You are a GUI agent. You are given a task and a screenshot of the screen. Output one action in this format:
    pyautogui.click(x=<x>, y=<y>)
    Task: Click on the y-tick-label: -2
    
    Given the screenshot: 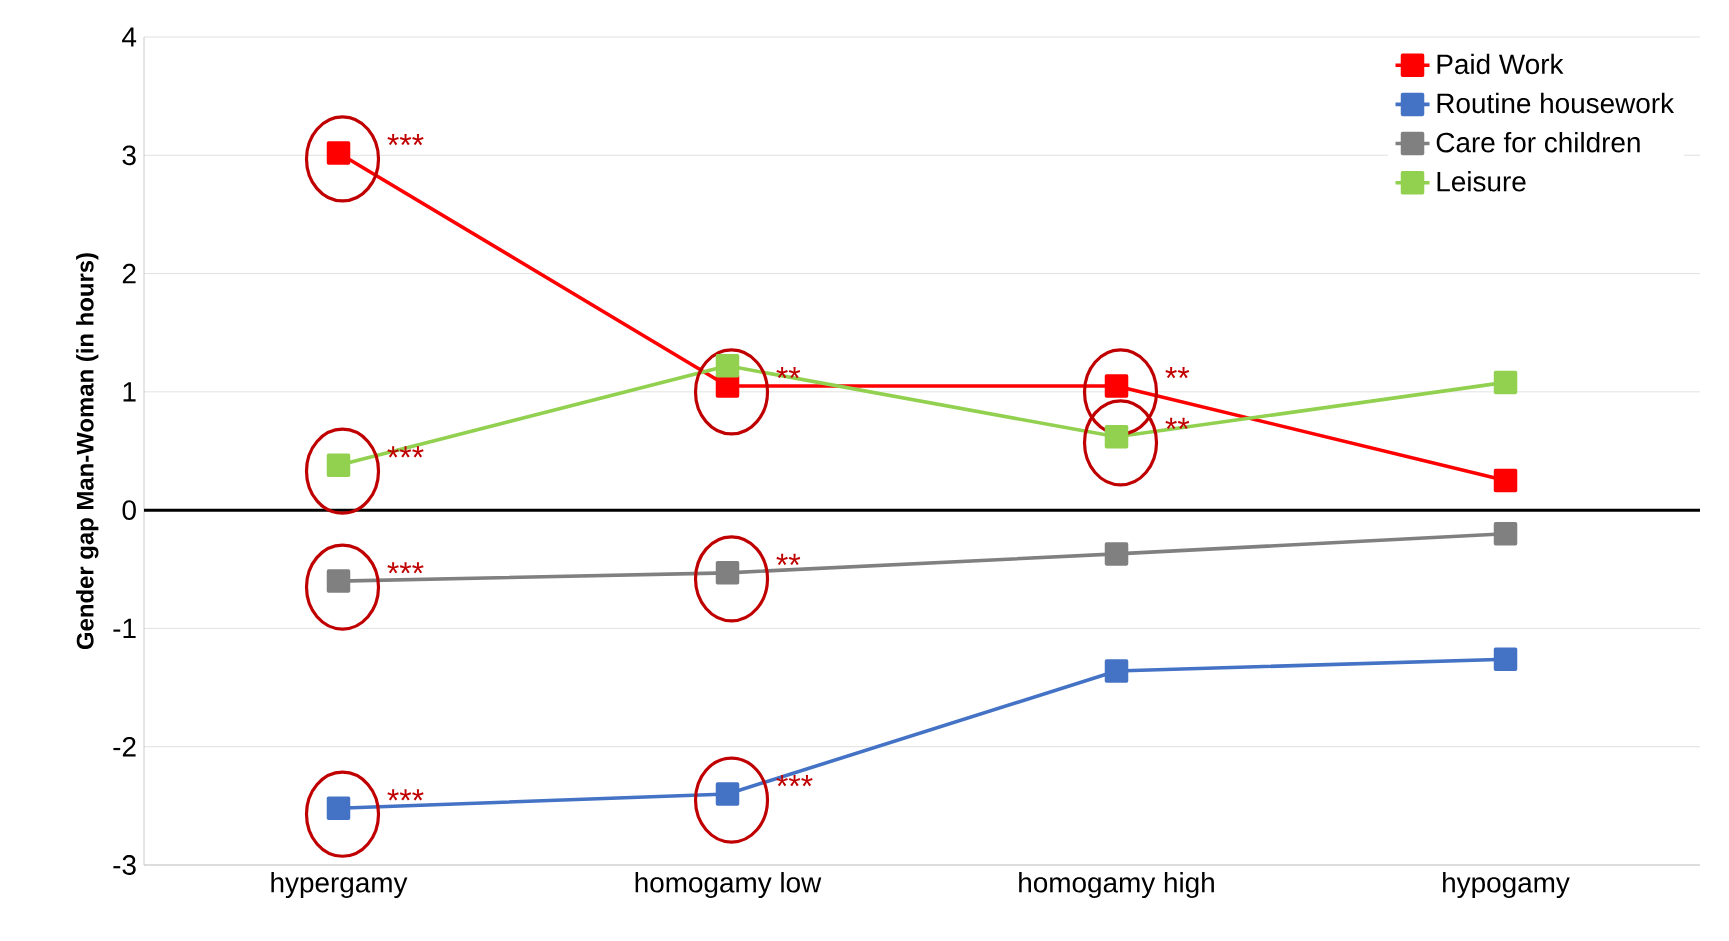 What is the action you would take?
    pyautogui.click(x=124, y=746)
    